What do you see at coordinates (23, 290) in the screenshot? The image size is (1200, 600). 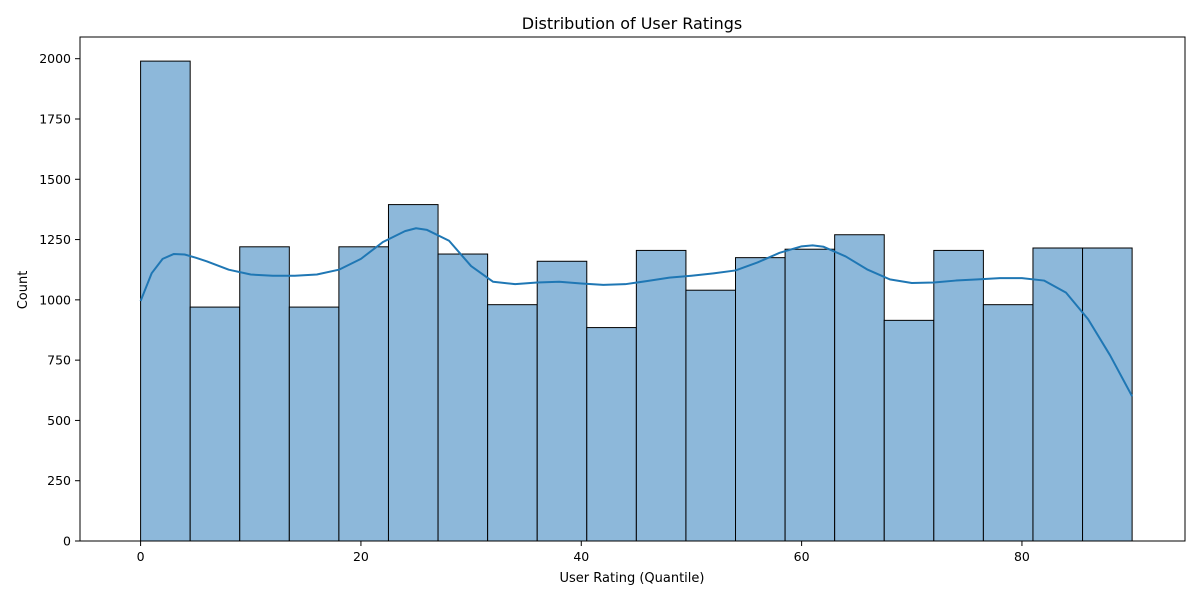 I see `y-axis-label: Count` at bounding box center [23, 290].